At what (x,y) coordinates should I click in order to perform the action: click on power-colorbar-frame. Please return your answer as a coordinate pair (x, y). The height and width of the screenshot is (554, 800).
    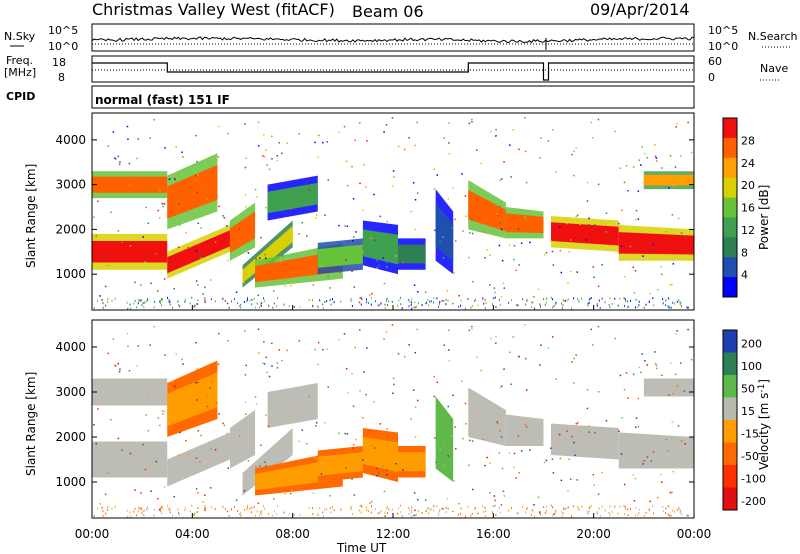
    Looking at the image, I should click on (730, 207).